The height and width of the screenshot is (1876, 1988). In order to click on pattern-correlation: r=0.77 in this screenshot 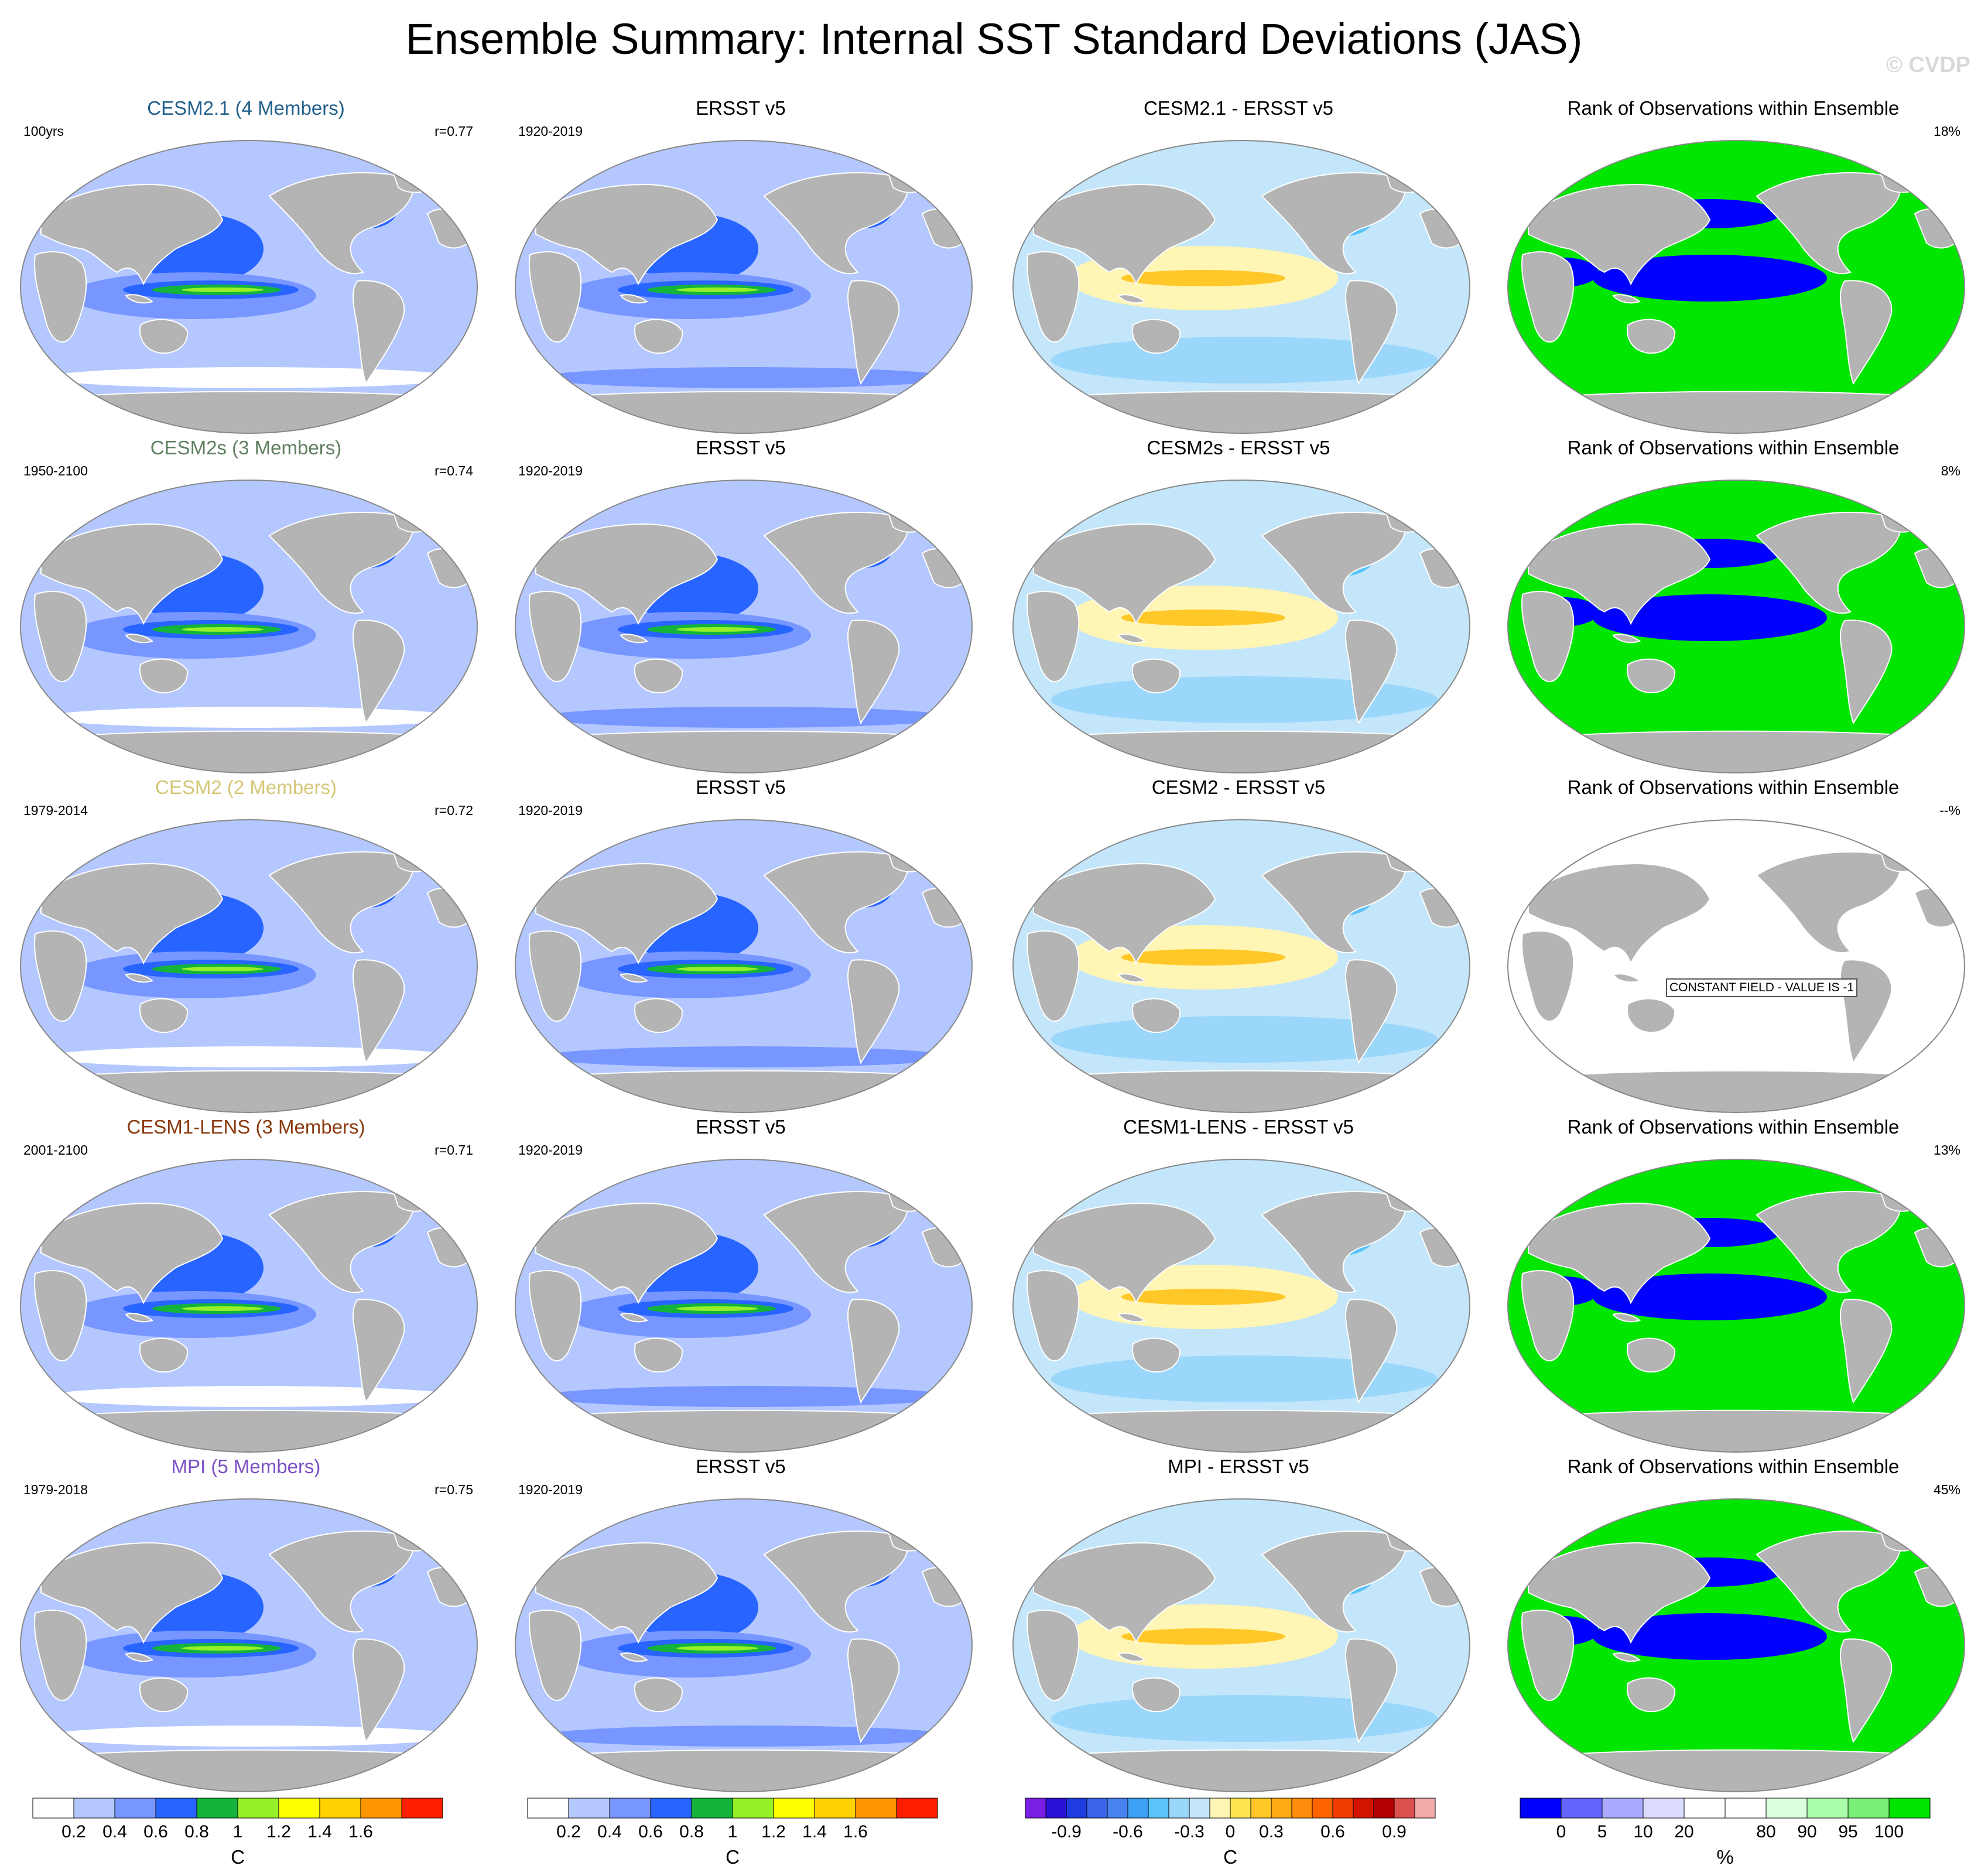, I will do `click(454, 131)`.